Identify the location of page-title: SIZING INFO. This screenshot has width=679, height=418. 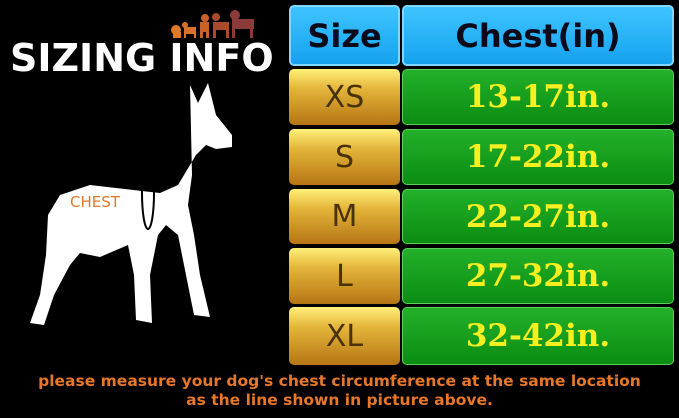
(142, 58).